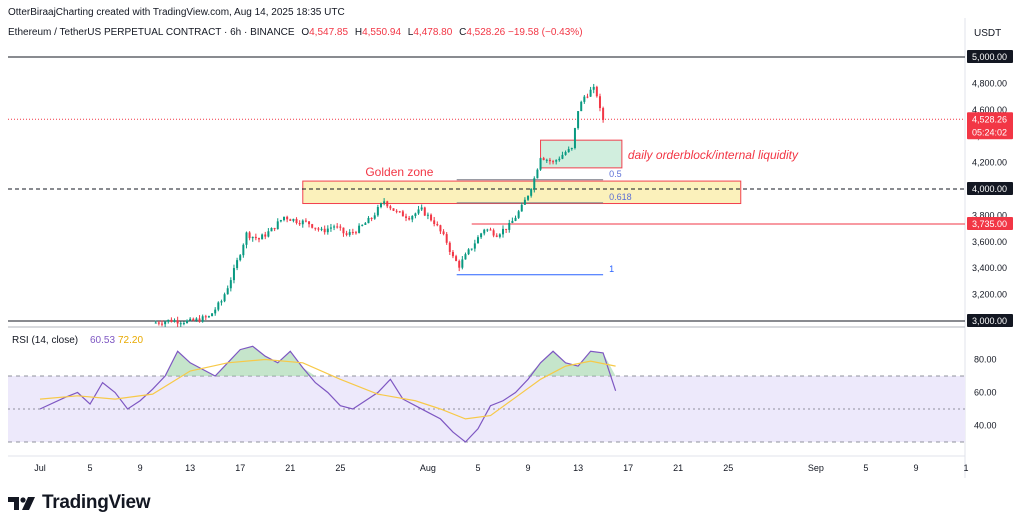  I want to click on orderblock-box, so click(581, 154).